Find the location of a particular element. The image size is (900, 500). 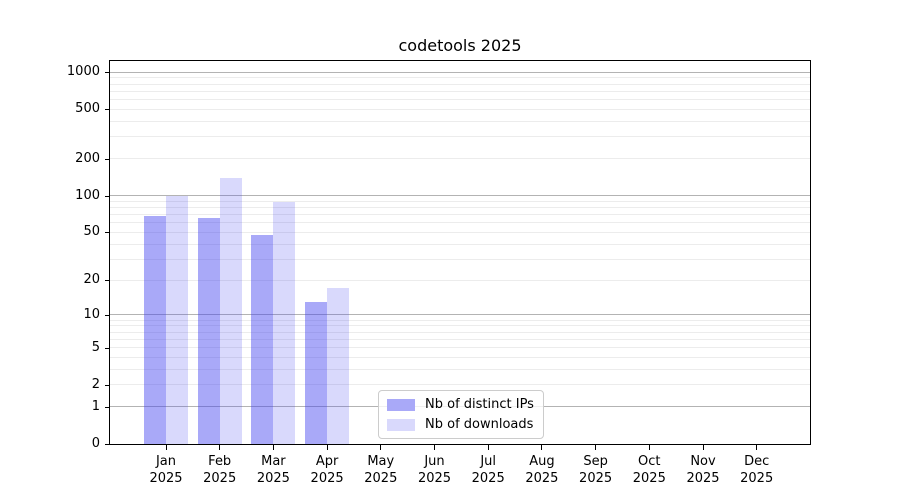

bar-downloads-jan is located at coordinates (177, 319).